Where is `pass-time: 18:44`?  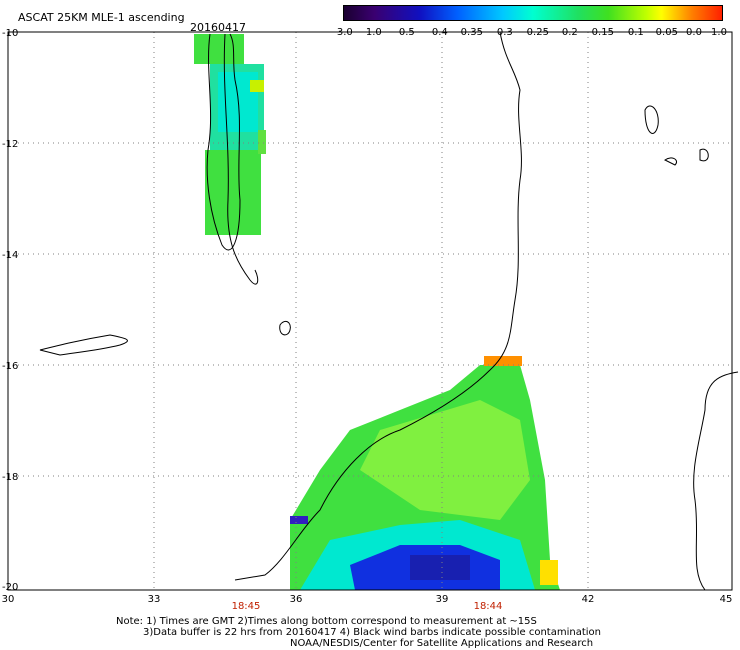
pass-time: 18:44 is located at coordinates (488, 606).